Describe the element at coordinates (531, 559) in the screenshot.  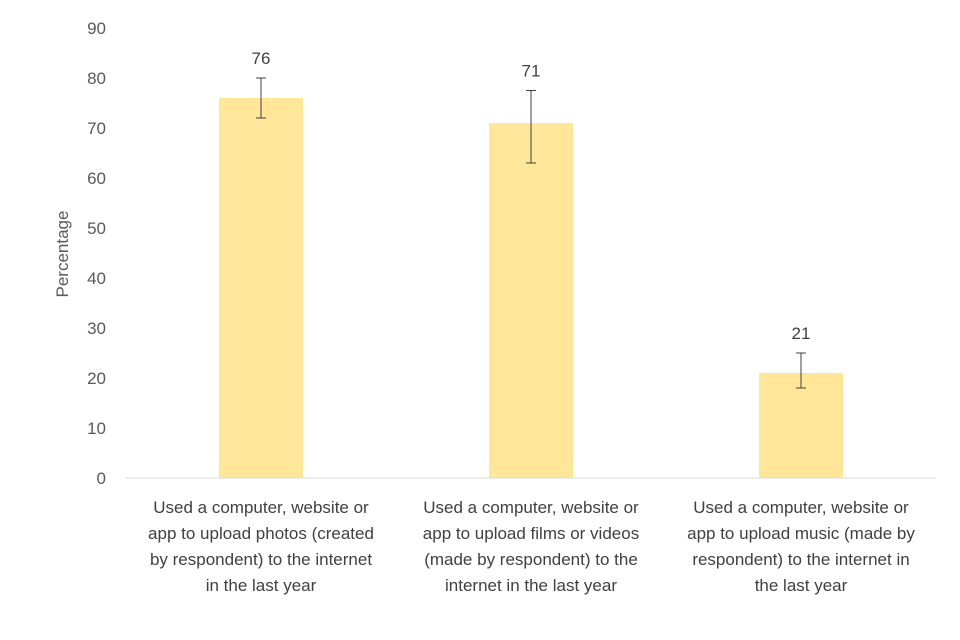
I see `x-category-label-line: (made by respondent) to the` at that location.